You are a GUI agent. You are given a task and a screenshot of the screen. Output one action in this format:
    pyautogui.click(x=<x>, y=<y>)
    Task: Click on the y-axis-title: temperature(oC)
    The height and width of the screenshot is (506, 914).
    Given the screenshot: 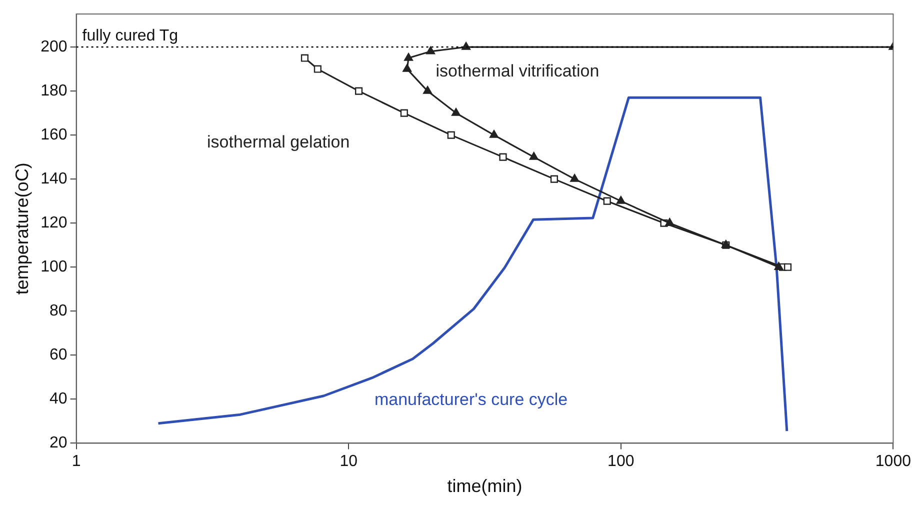 What is the action you would take?
    pyautogui.click(x=22, y=228)
    